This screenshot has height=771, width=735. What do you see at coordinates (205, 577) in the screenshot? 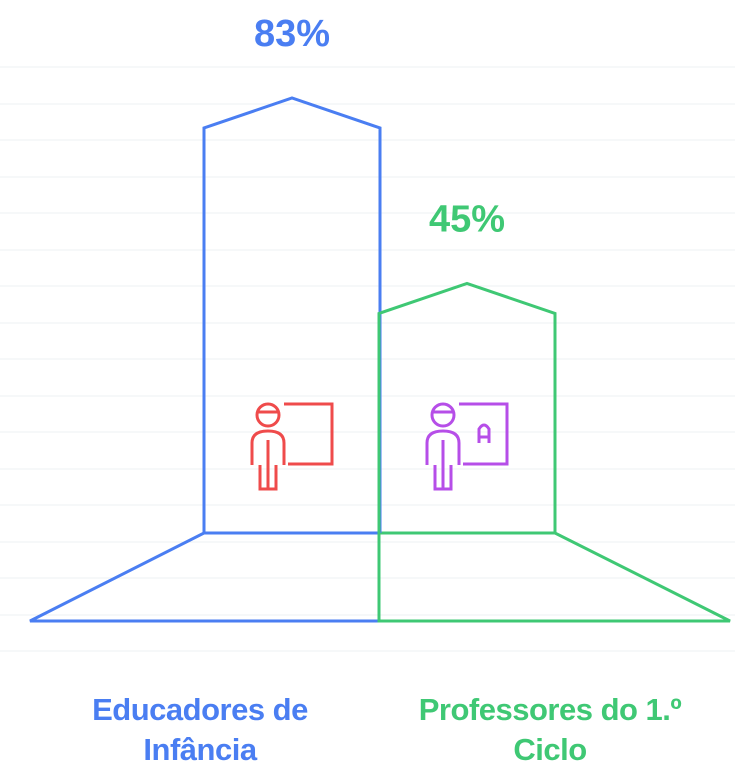
I see `base-left` at bounding box center [205, 577].